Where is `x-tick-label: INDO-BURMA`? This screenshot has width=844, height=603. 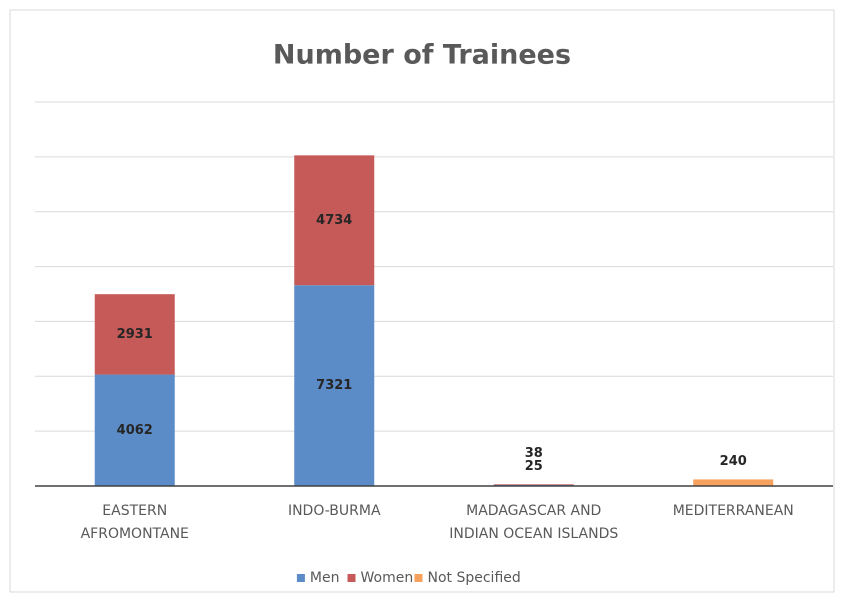
x-tick-label: INDO-BURMA is located at coordinates (334, 511).